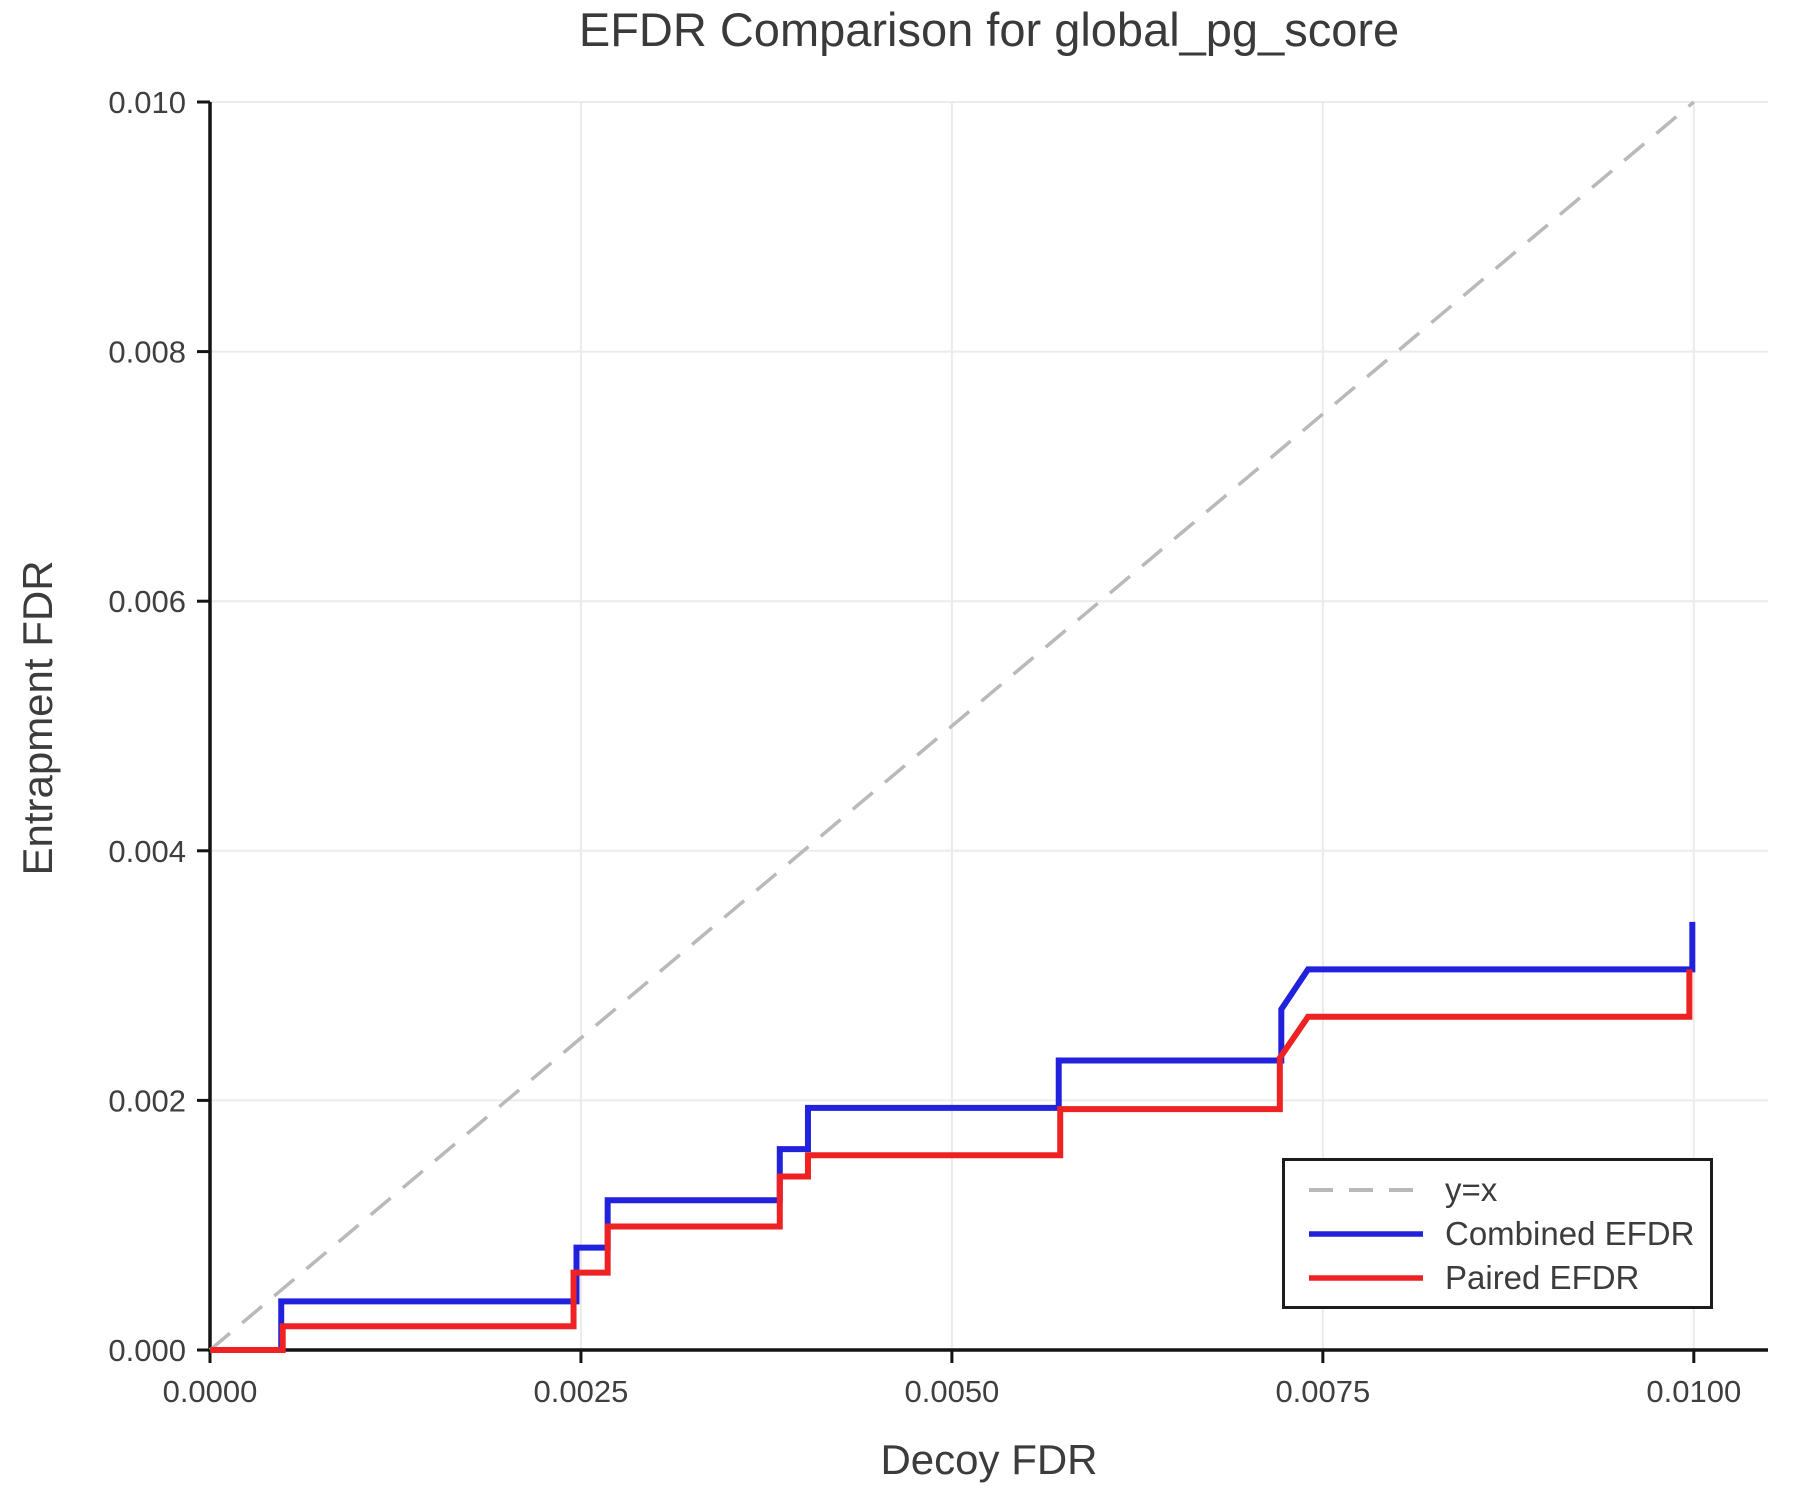 The image size is (1800, 1500). I want to click on y-tick-label: 0.000, so click(147, 1350).